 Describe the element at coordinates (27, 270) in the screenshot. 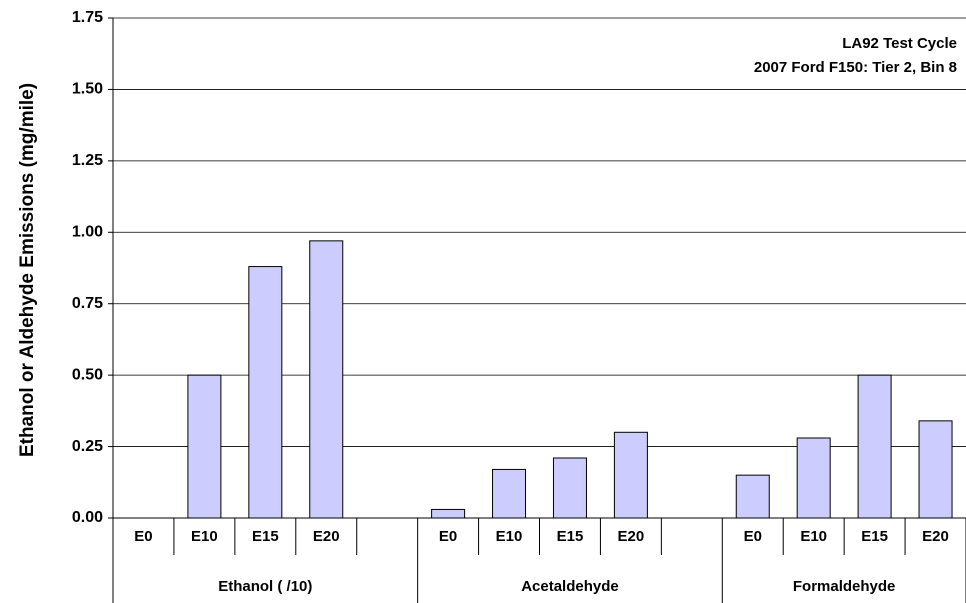

I see `y-axis-label: Ethanol or Aldehyde Emissions (mg/mile)` at that location.